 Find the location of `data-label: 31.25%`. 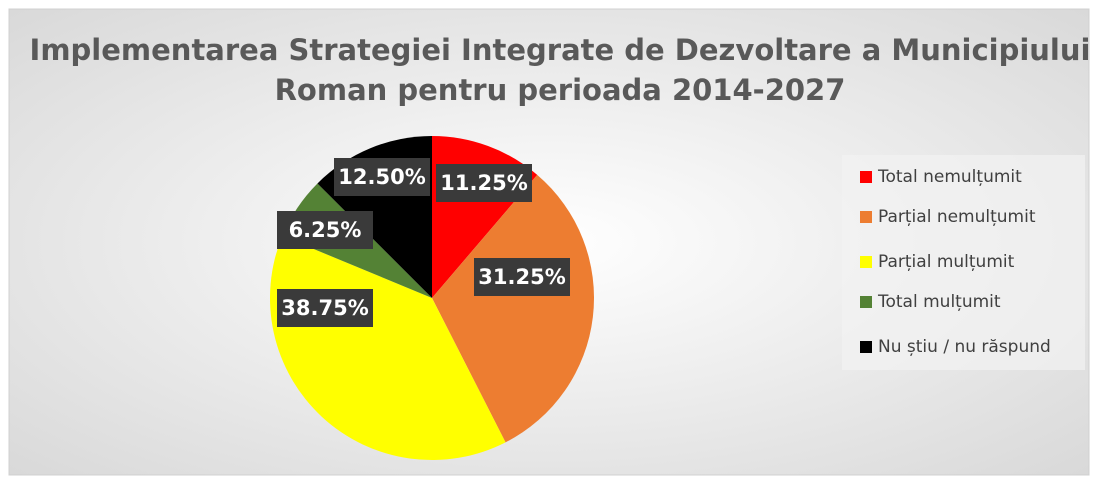

data-label: 31.25% is located at coordinates (521, 277).